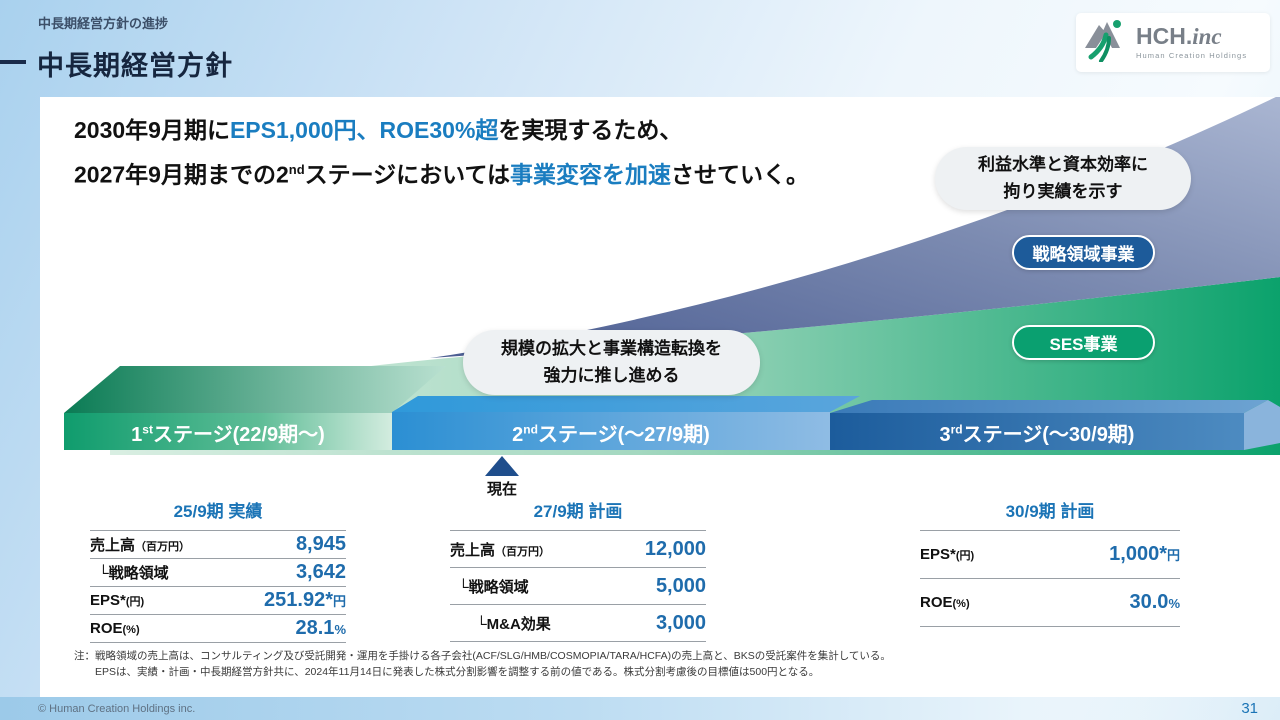 This screenshot has width=1280, height=720. I want to click on stage-2-label: 2ndステージ(〜27/9期), so click(611, 434).